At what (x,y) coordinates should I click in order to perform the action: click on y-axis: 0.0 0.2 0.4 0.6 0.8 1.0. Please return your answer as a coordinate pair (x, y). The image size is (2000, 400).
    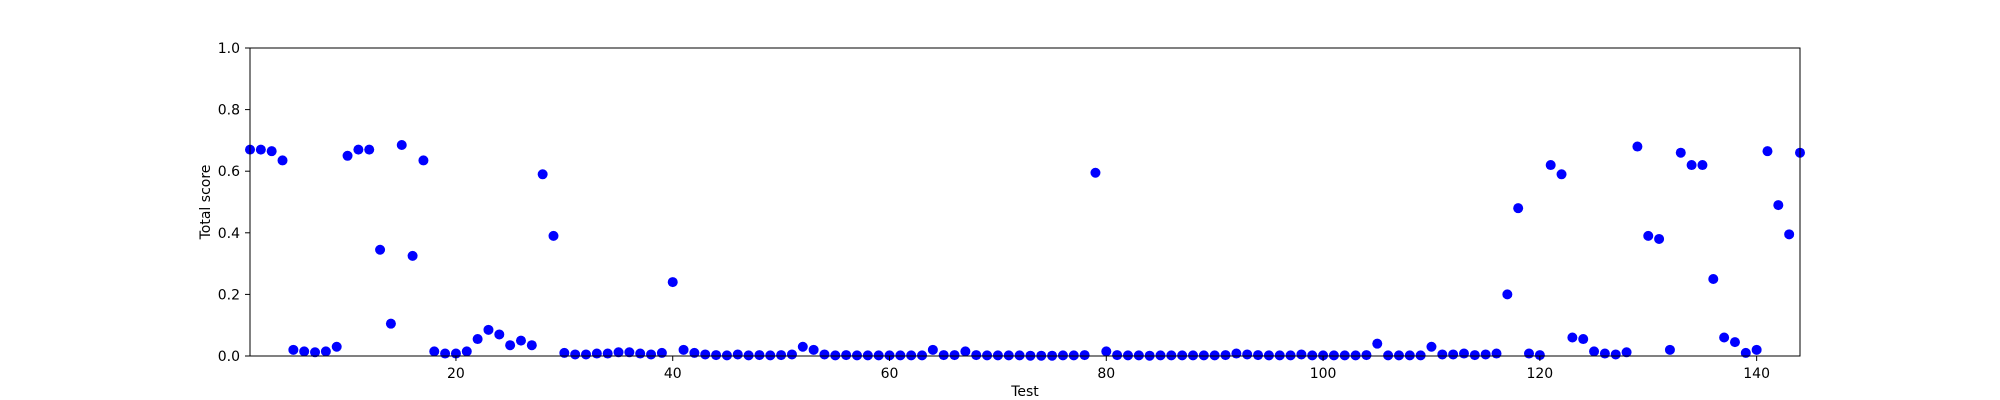
    Looking at the image, I should click on (234, 203).